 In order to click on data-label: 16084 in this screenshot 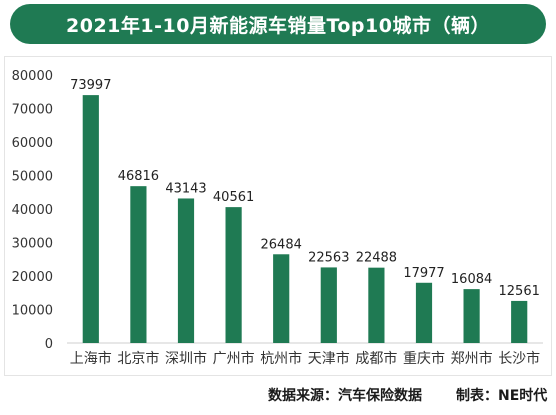, I will do `click(471, 279)`.